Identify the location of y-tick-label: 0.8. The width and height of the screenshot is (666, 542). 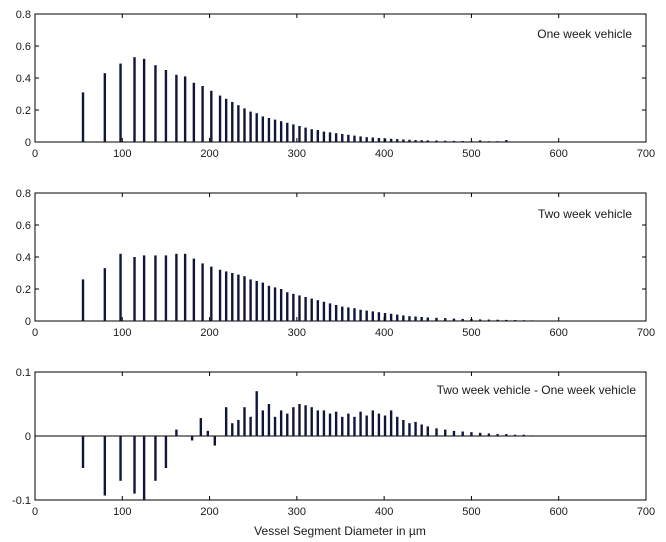
(23, 194).